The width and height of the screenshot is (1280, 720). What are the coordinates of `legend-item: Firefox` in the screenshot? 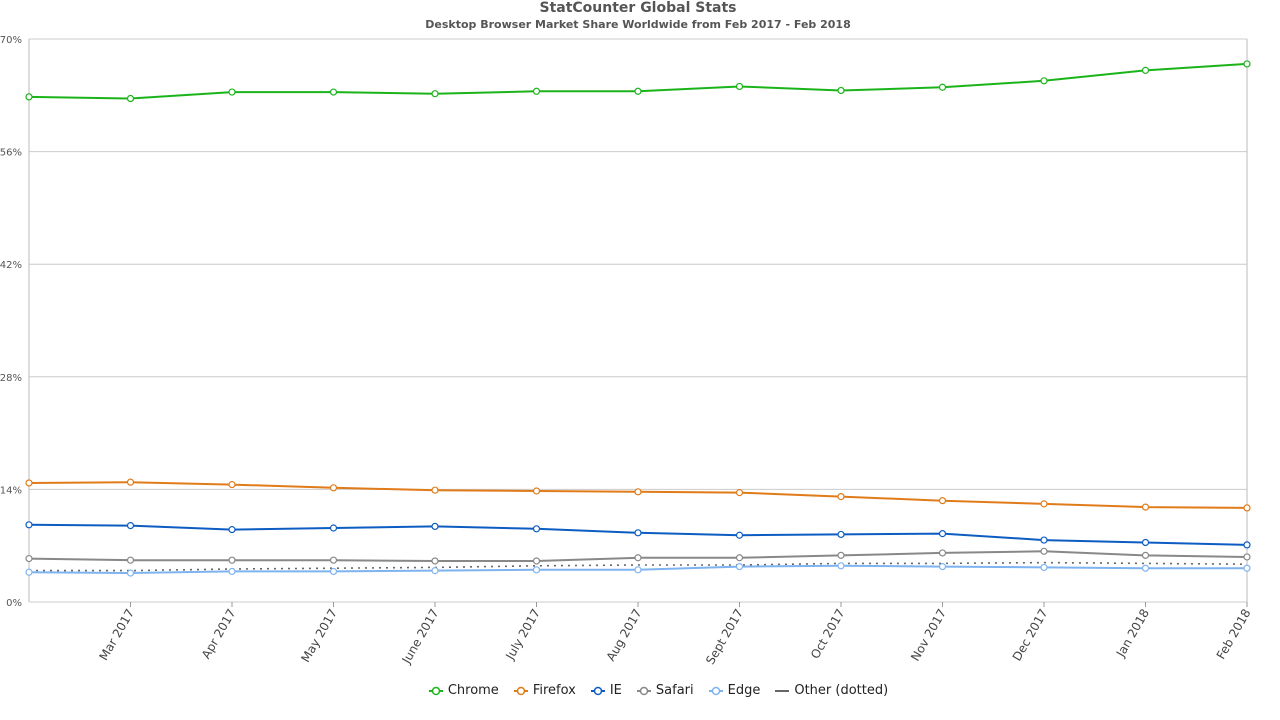 It's located at (544, 690).